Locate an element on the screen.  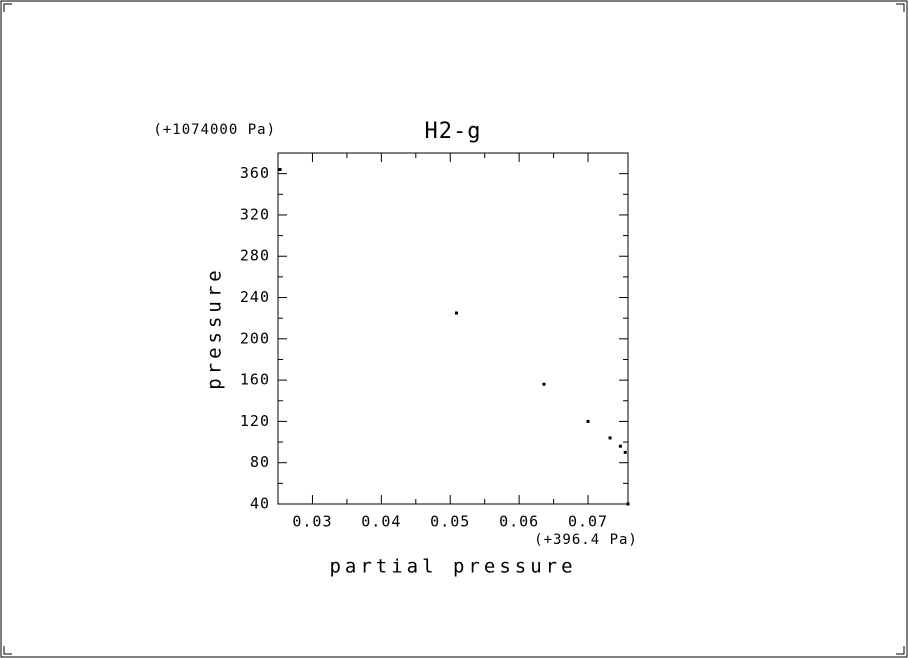
y-tick-label: 360 is located at coordinates (255, 173).